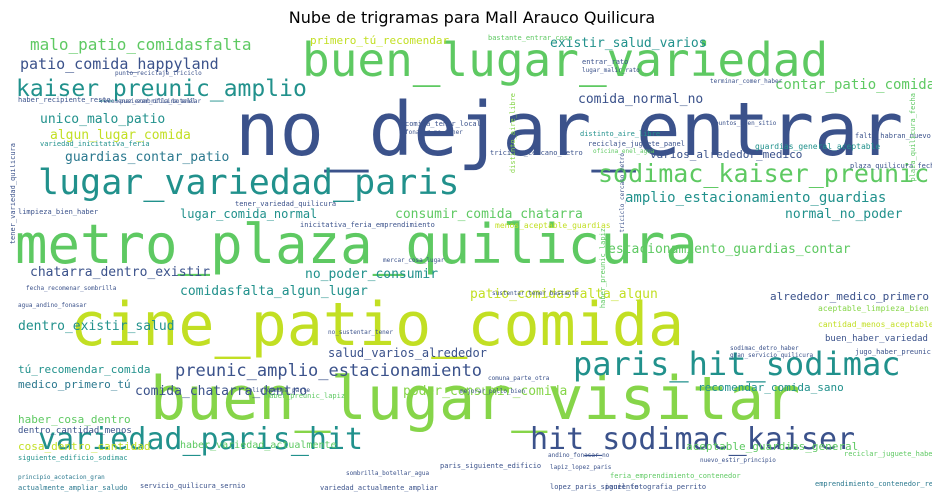 Image resolution: width=944 pixels, height=504 pixels. I want to click on cloud-word: cine_patio_comida, so click(377, 325).